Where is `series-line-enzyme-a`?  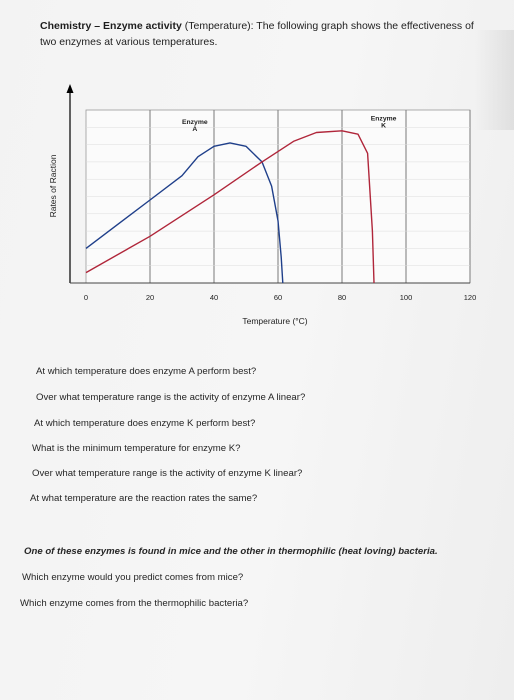
series-line-enzyme-a is located at coordinates (184, 213).